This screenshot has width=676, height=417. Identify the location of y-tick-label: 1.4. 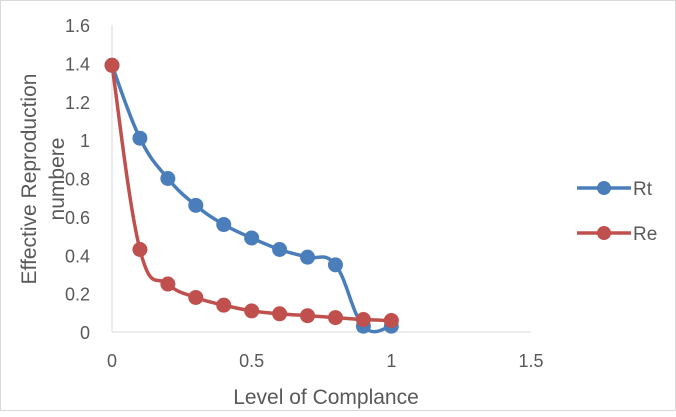
(77, 64).